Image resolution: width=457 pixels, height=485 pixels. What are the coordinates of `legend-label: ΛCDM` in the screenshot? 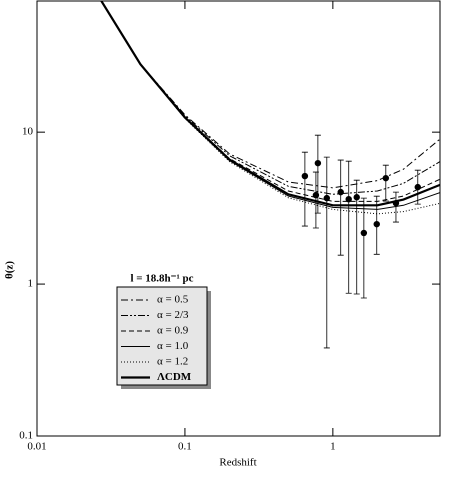 It's located at (174, 377).